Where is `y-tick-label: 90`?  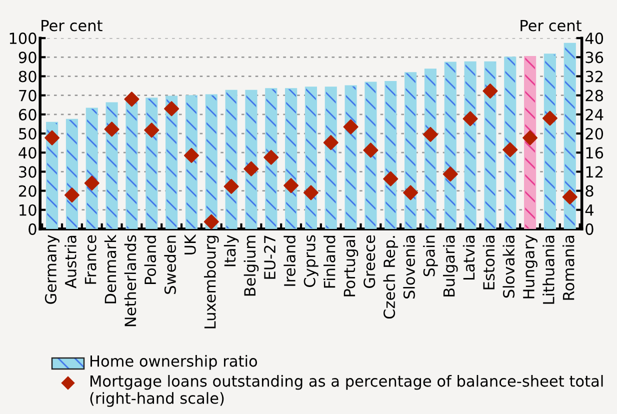
y-tick-label: 90 is located at coordinates (27, 58).